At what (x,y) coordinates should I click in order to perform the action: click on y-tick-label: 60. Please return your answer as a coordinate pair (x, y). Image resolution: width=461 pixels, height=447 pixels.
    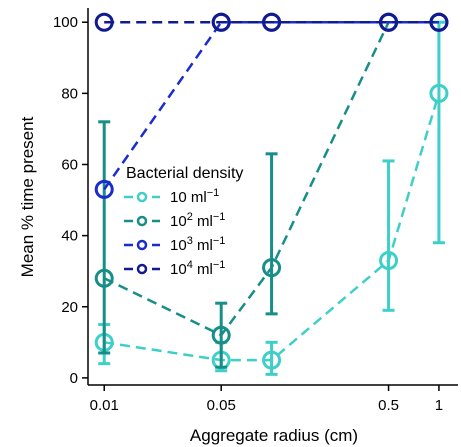
    Looking at the image, I should click on (69, 164).